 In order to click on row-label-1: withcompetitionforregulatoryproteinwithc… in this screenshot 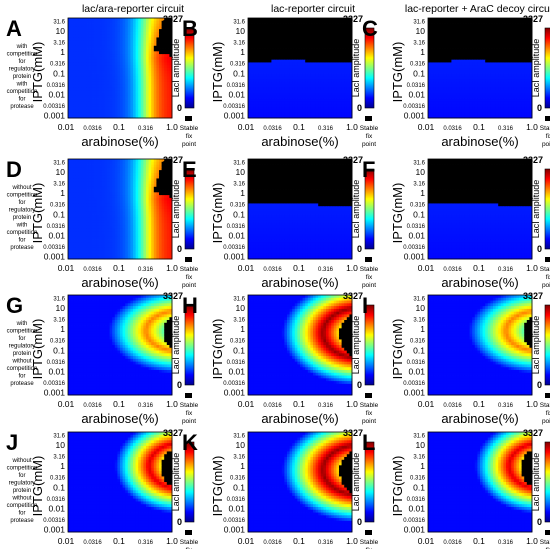, I will do `click(22, 77)`.